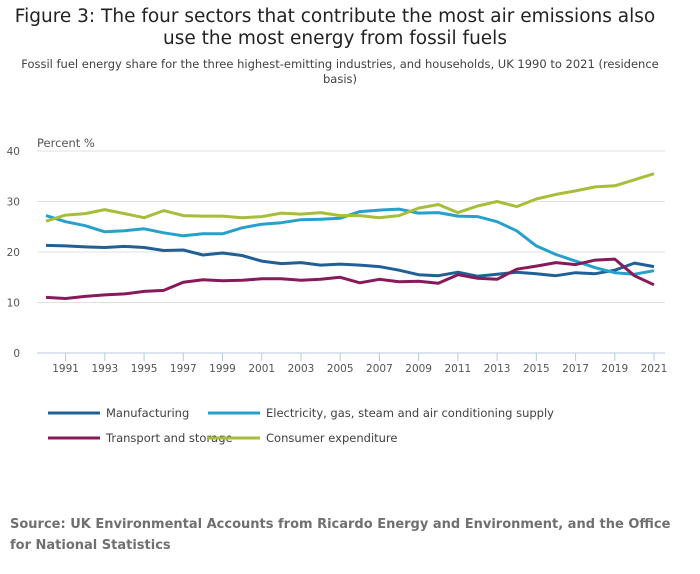 Image resolution: width=700 pixels, height=574 pixels. Describe the element at coordinates (331, 438) in the screenshot. I see `legend-label: Consumer expenditure` at that location.